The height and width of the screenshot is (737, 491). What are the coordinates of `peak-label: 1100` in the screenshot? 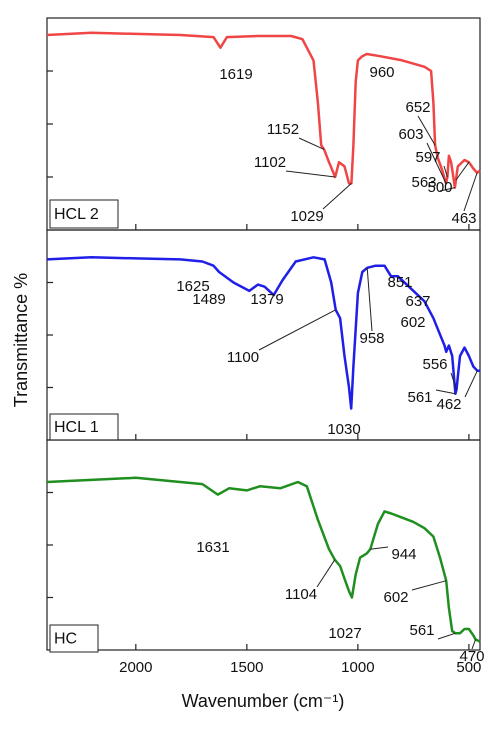 It's located at (243, 357).